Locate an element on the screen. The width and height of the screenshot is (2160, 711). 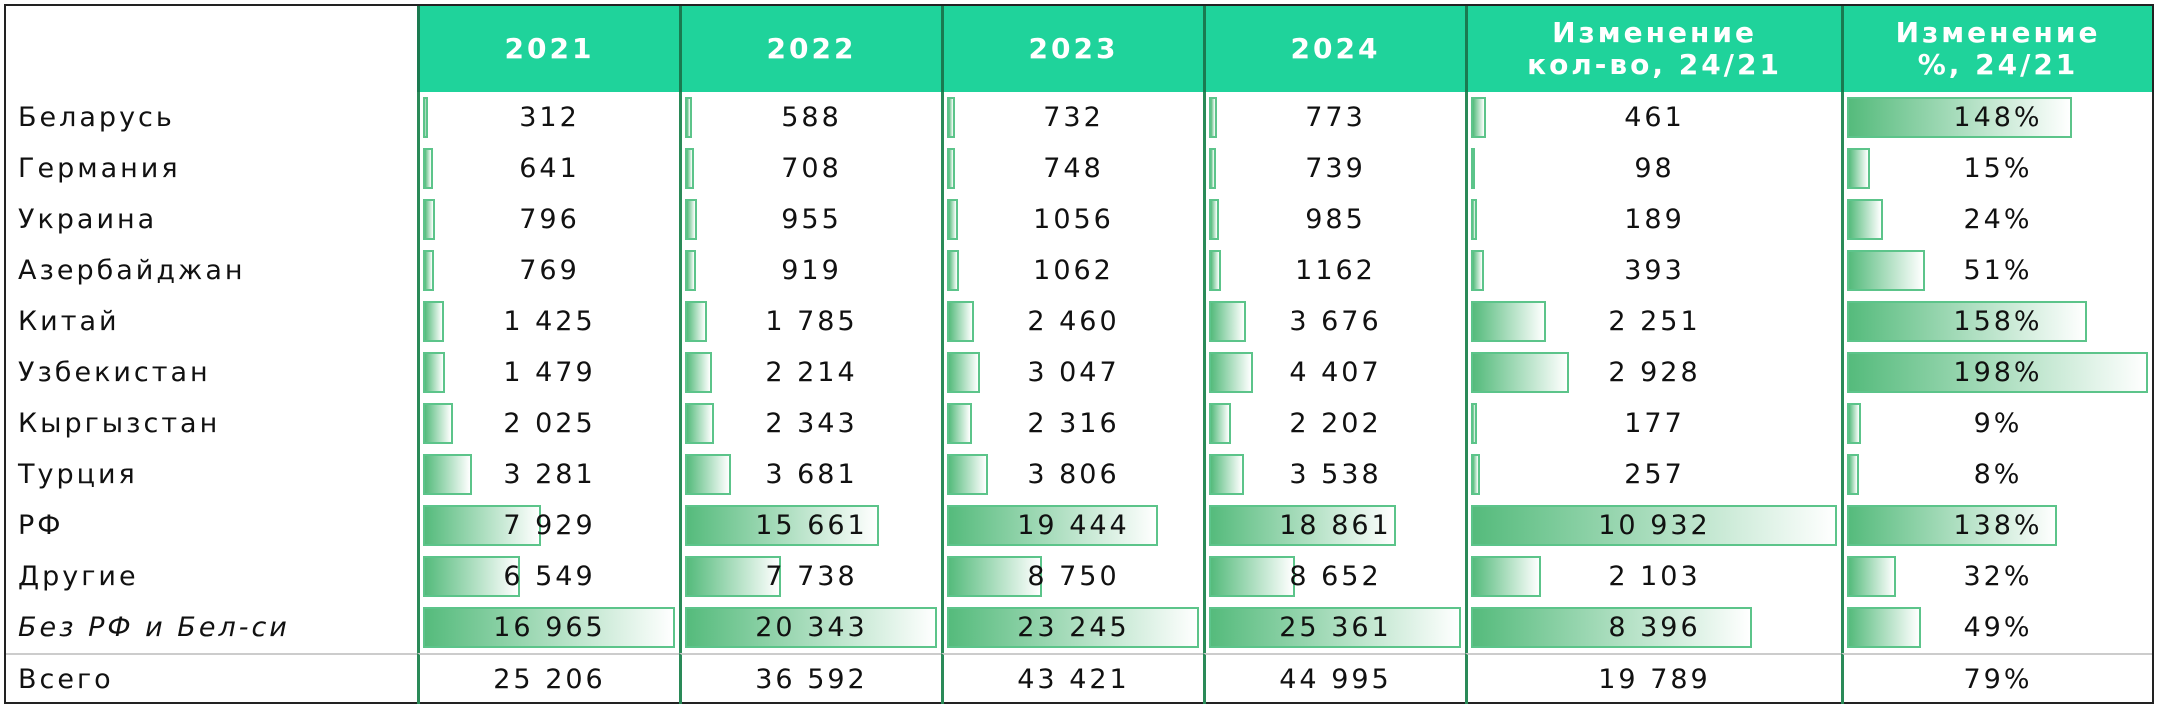
value-cell: 10 932 is located at coordinates (1653, 525).